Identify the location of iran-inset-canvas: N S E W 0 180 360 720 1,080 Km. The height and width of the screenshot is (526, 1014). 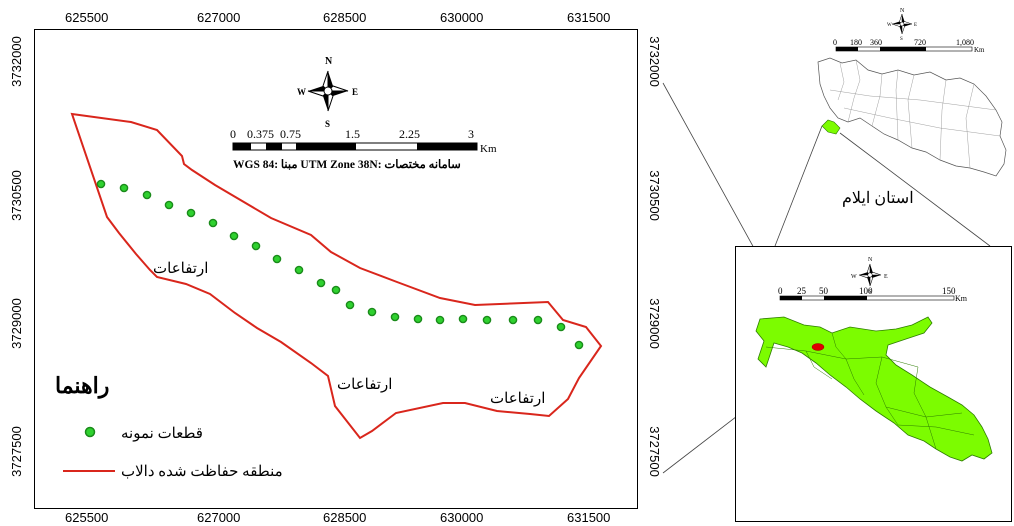
(912, 92).